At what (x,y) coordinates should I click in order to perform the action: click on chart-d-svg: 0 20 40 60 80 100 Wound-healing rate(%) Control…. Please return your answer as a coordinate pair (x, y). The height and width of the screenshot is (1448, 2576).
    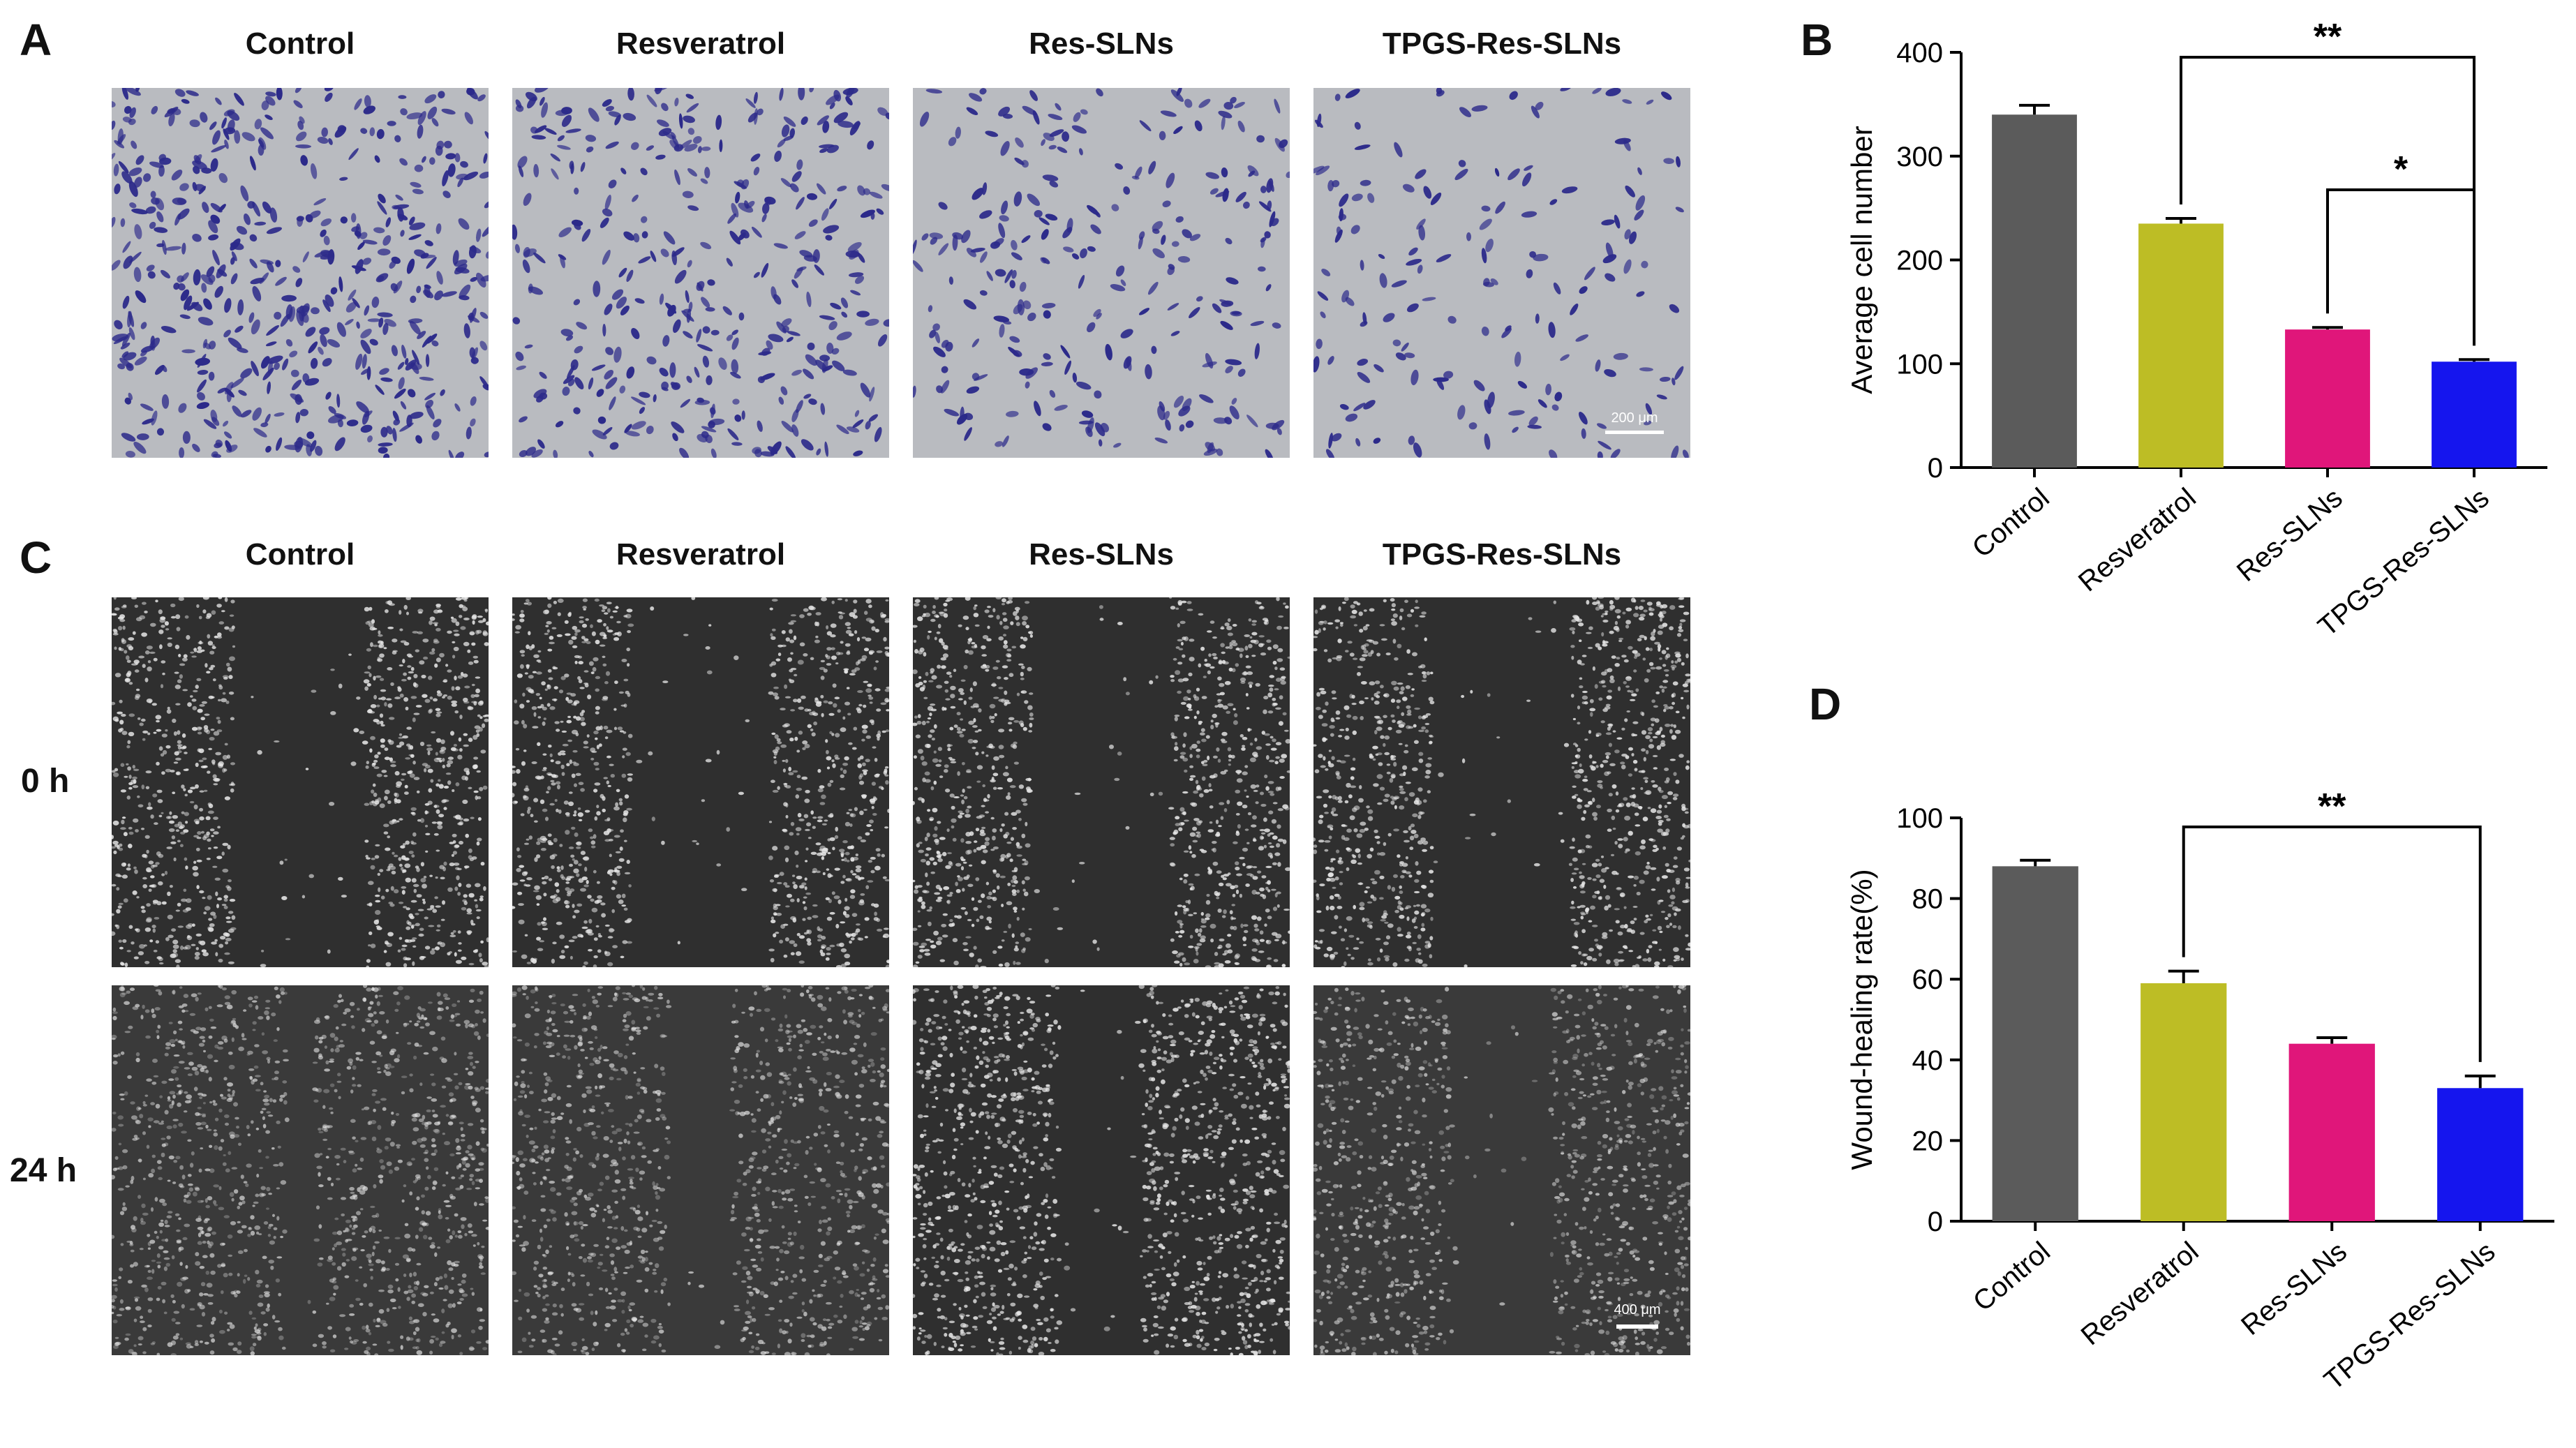
    Looking at the image, I should click on (2195, 1110).